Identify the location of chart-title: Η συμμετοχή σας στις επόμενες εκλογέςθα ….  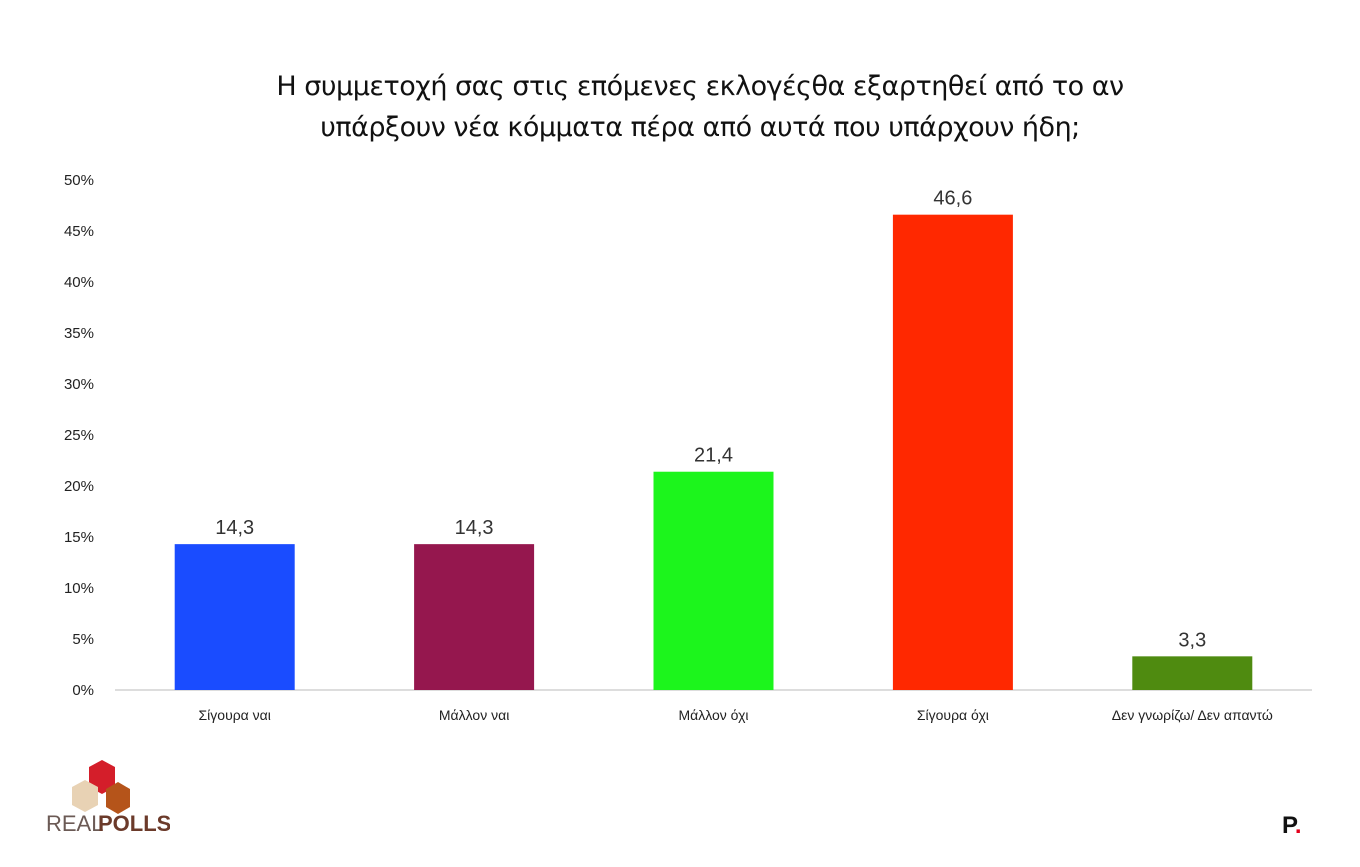
(680, 107).